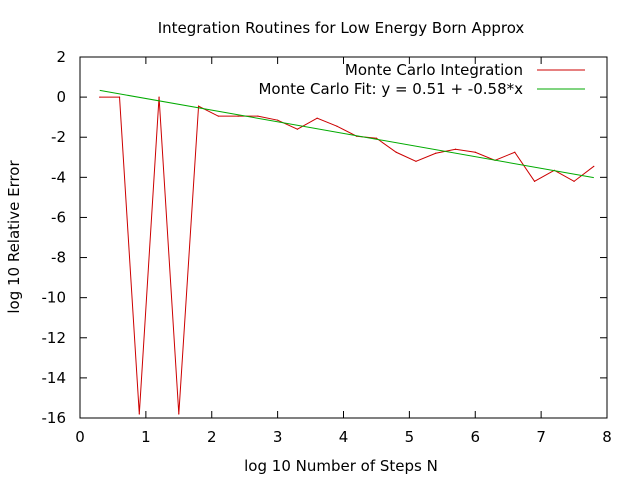 Image resolution: width=640 pixels, height=480 pixels. Describe the element at coordinates (58, 177) in the screenshot. I see `y-tick-label: -4` at that location.